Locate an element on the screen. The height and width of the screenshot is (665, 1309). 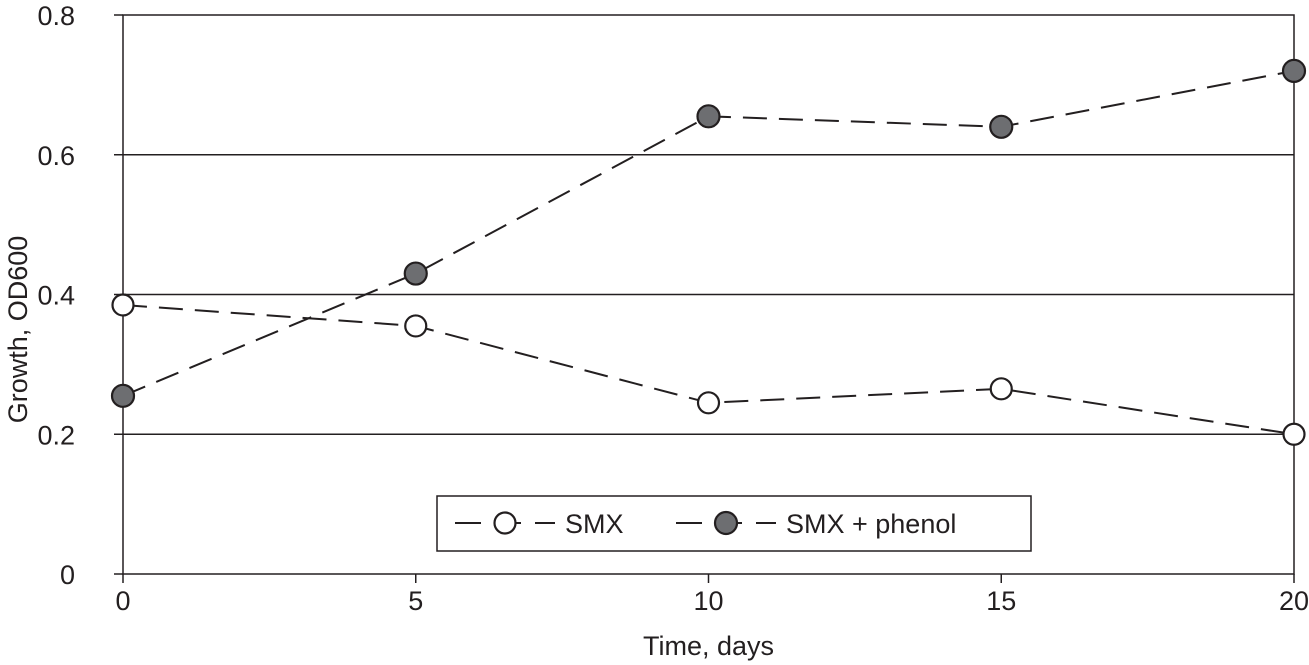
y-tick-label: 0.2 is located at coordinates (56, 435).